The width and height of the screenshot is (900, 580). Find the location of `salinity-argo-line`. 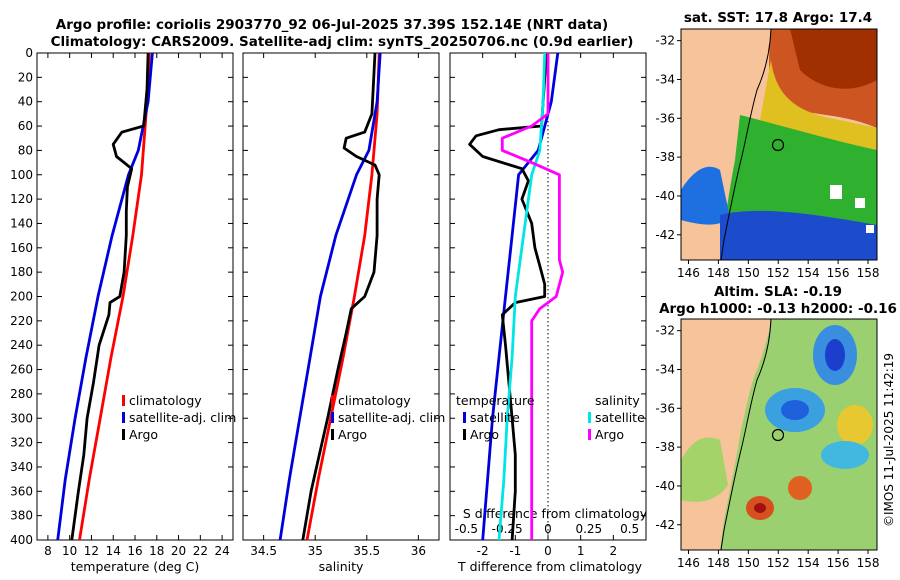

salinity-argo-line is located at coordinates (341, 296).